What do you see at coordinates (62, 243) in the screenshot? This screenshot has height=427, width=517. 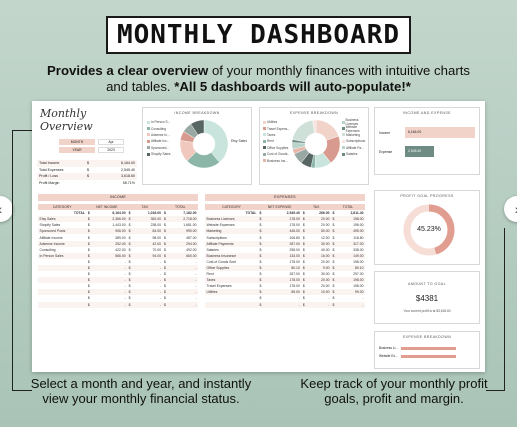 I see `table-cell: Adsense Income` at bounding box center [62, 243].